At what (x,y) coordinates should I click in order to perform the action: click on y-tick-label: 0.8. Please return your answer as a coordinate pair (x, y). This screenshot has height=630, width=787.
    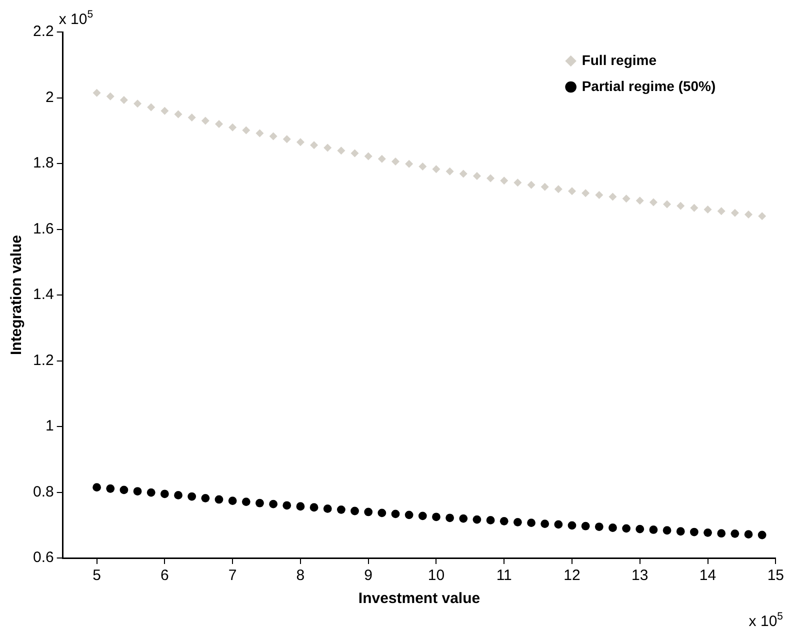
    Looking at the image, I should click on (43, 491).